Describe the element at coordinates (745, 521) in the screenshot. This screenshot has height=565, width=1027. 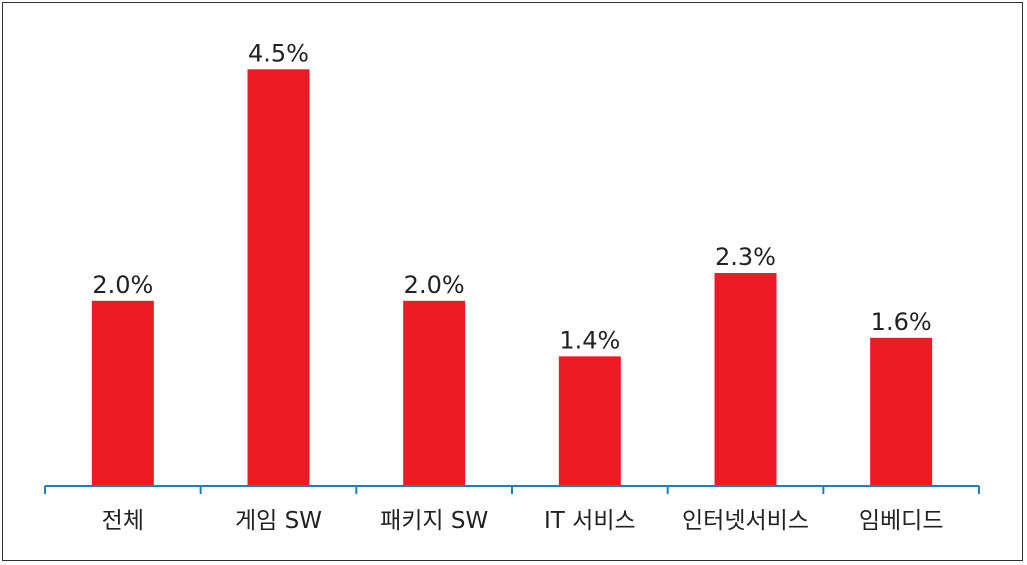
I see `category-label-4: 인터넷서비스` at that location.